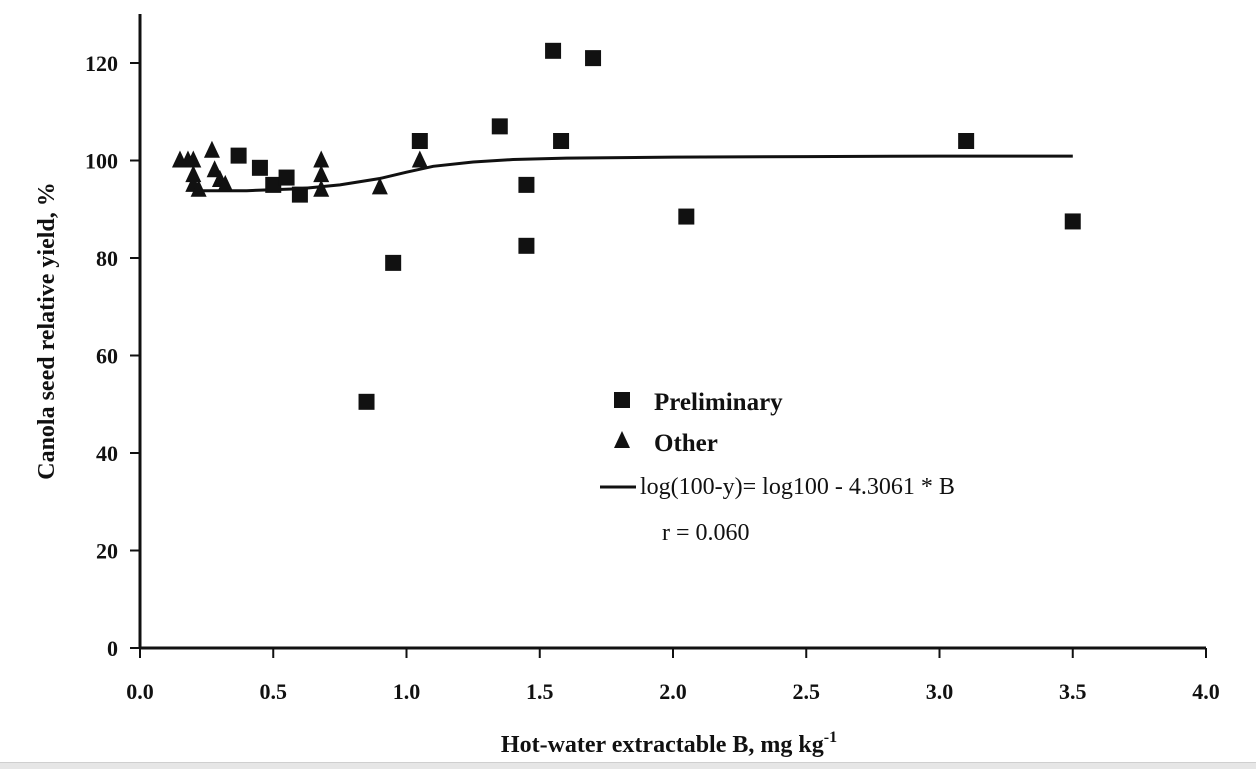 The width and height of the screenshot is (1256, 769). Describe the element at coordinates (706, 533) in the screenshot. I see `correlation-annotation: r = 0.060` at that location.